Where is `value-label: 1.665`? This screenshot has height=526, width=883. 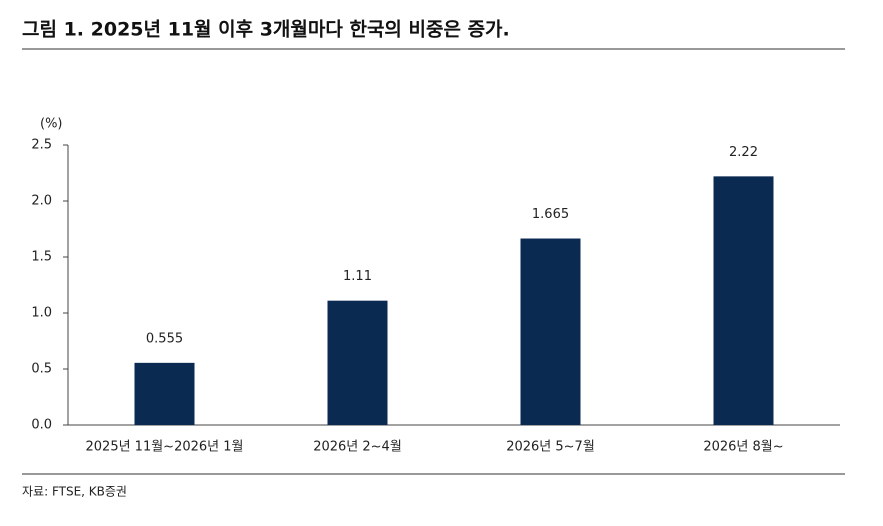
value-label: 1.665 is located at coordinates (550, 214).